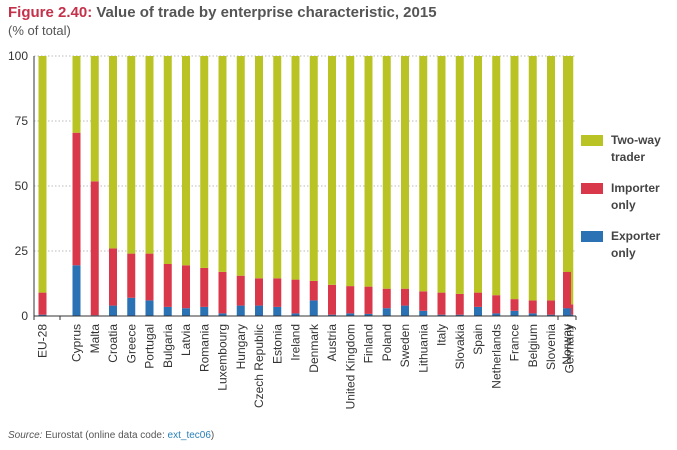 The height and width of the screenshot is (450, 677). Describe the element at coordinates (241, 346) in the screenshot. I see `x-tick-label: Hungary` at that location.